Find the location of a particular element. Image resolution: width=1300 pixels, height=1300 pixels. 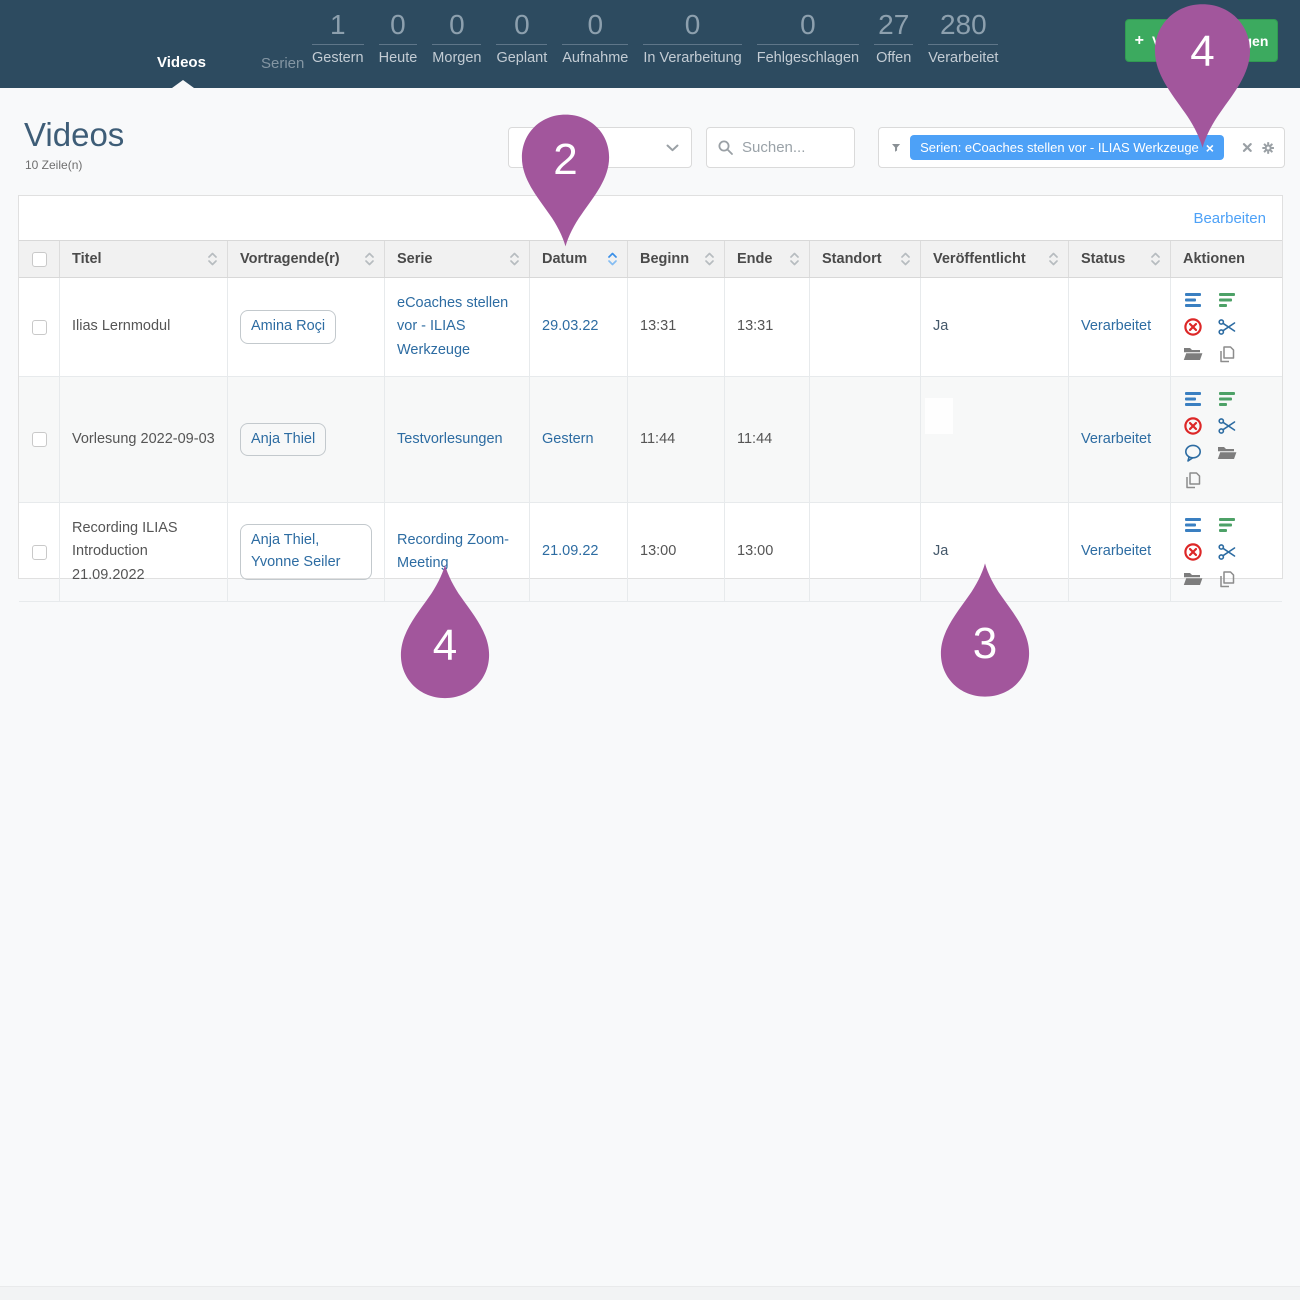

filter-chip-remove-icon: × is located at coordinates (1209, 147).